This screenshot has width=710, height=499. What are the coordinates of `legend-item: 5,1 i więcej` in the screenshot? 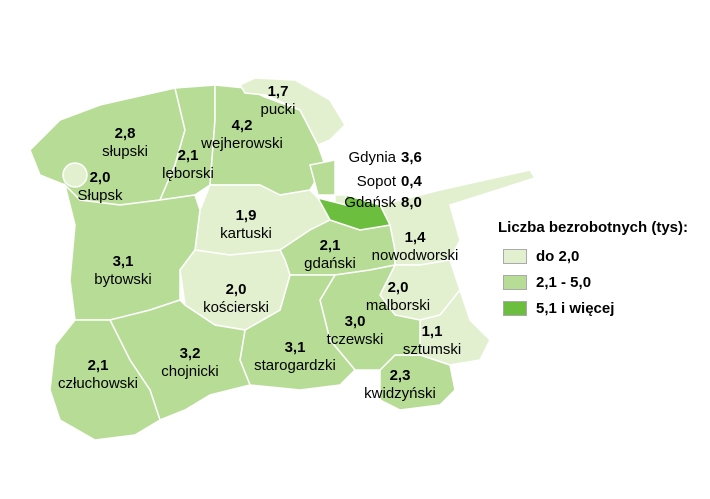 It's located at (600, 308).